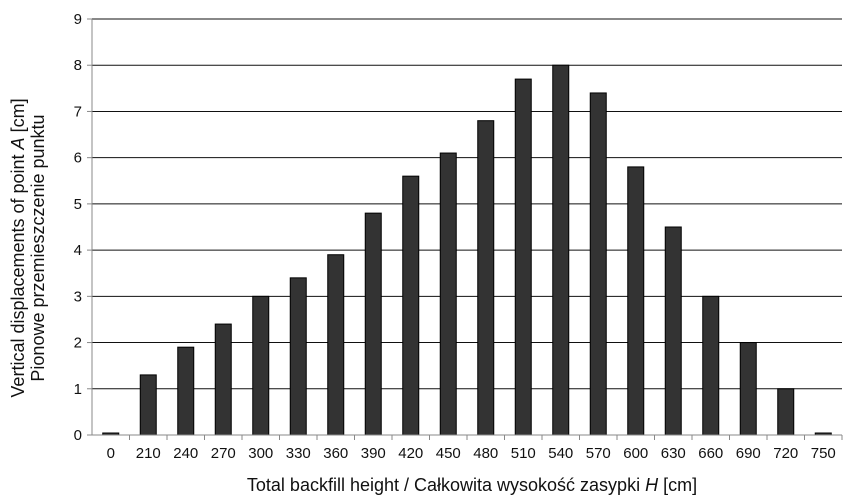 This screenshot has height=500, width=844. I want to click on x-tick-label: 720, so click(785, 453).